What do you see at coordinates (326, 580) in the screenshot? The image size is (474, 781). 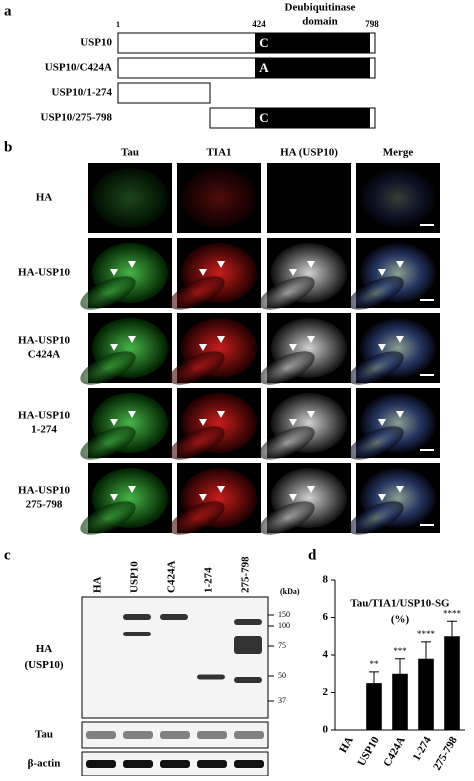 I see `y-tick-label: 8` at bounding box center [326, 580].